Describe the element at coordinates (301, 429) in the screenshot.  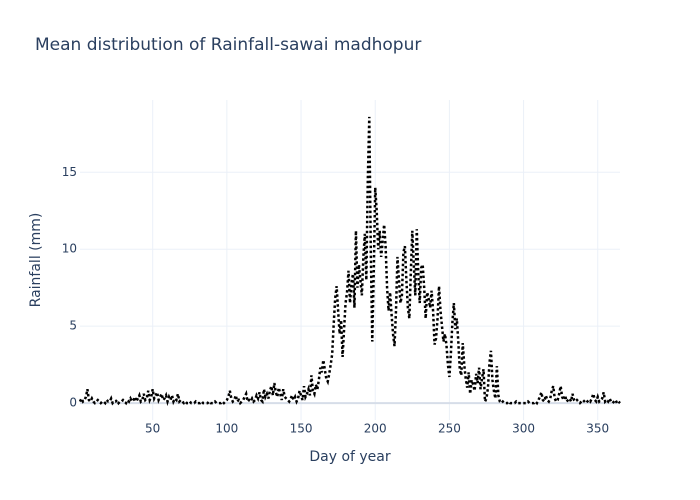
I see `x-tick-label: 150` at that location.